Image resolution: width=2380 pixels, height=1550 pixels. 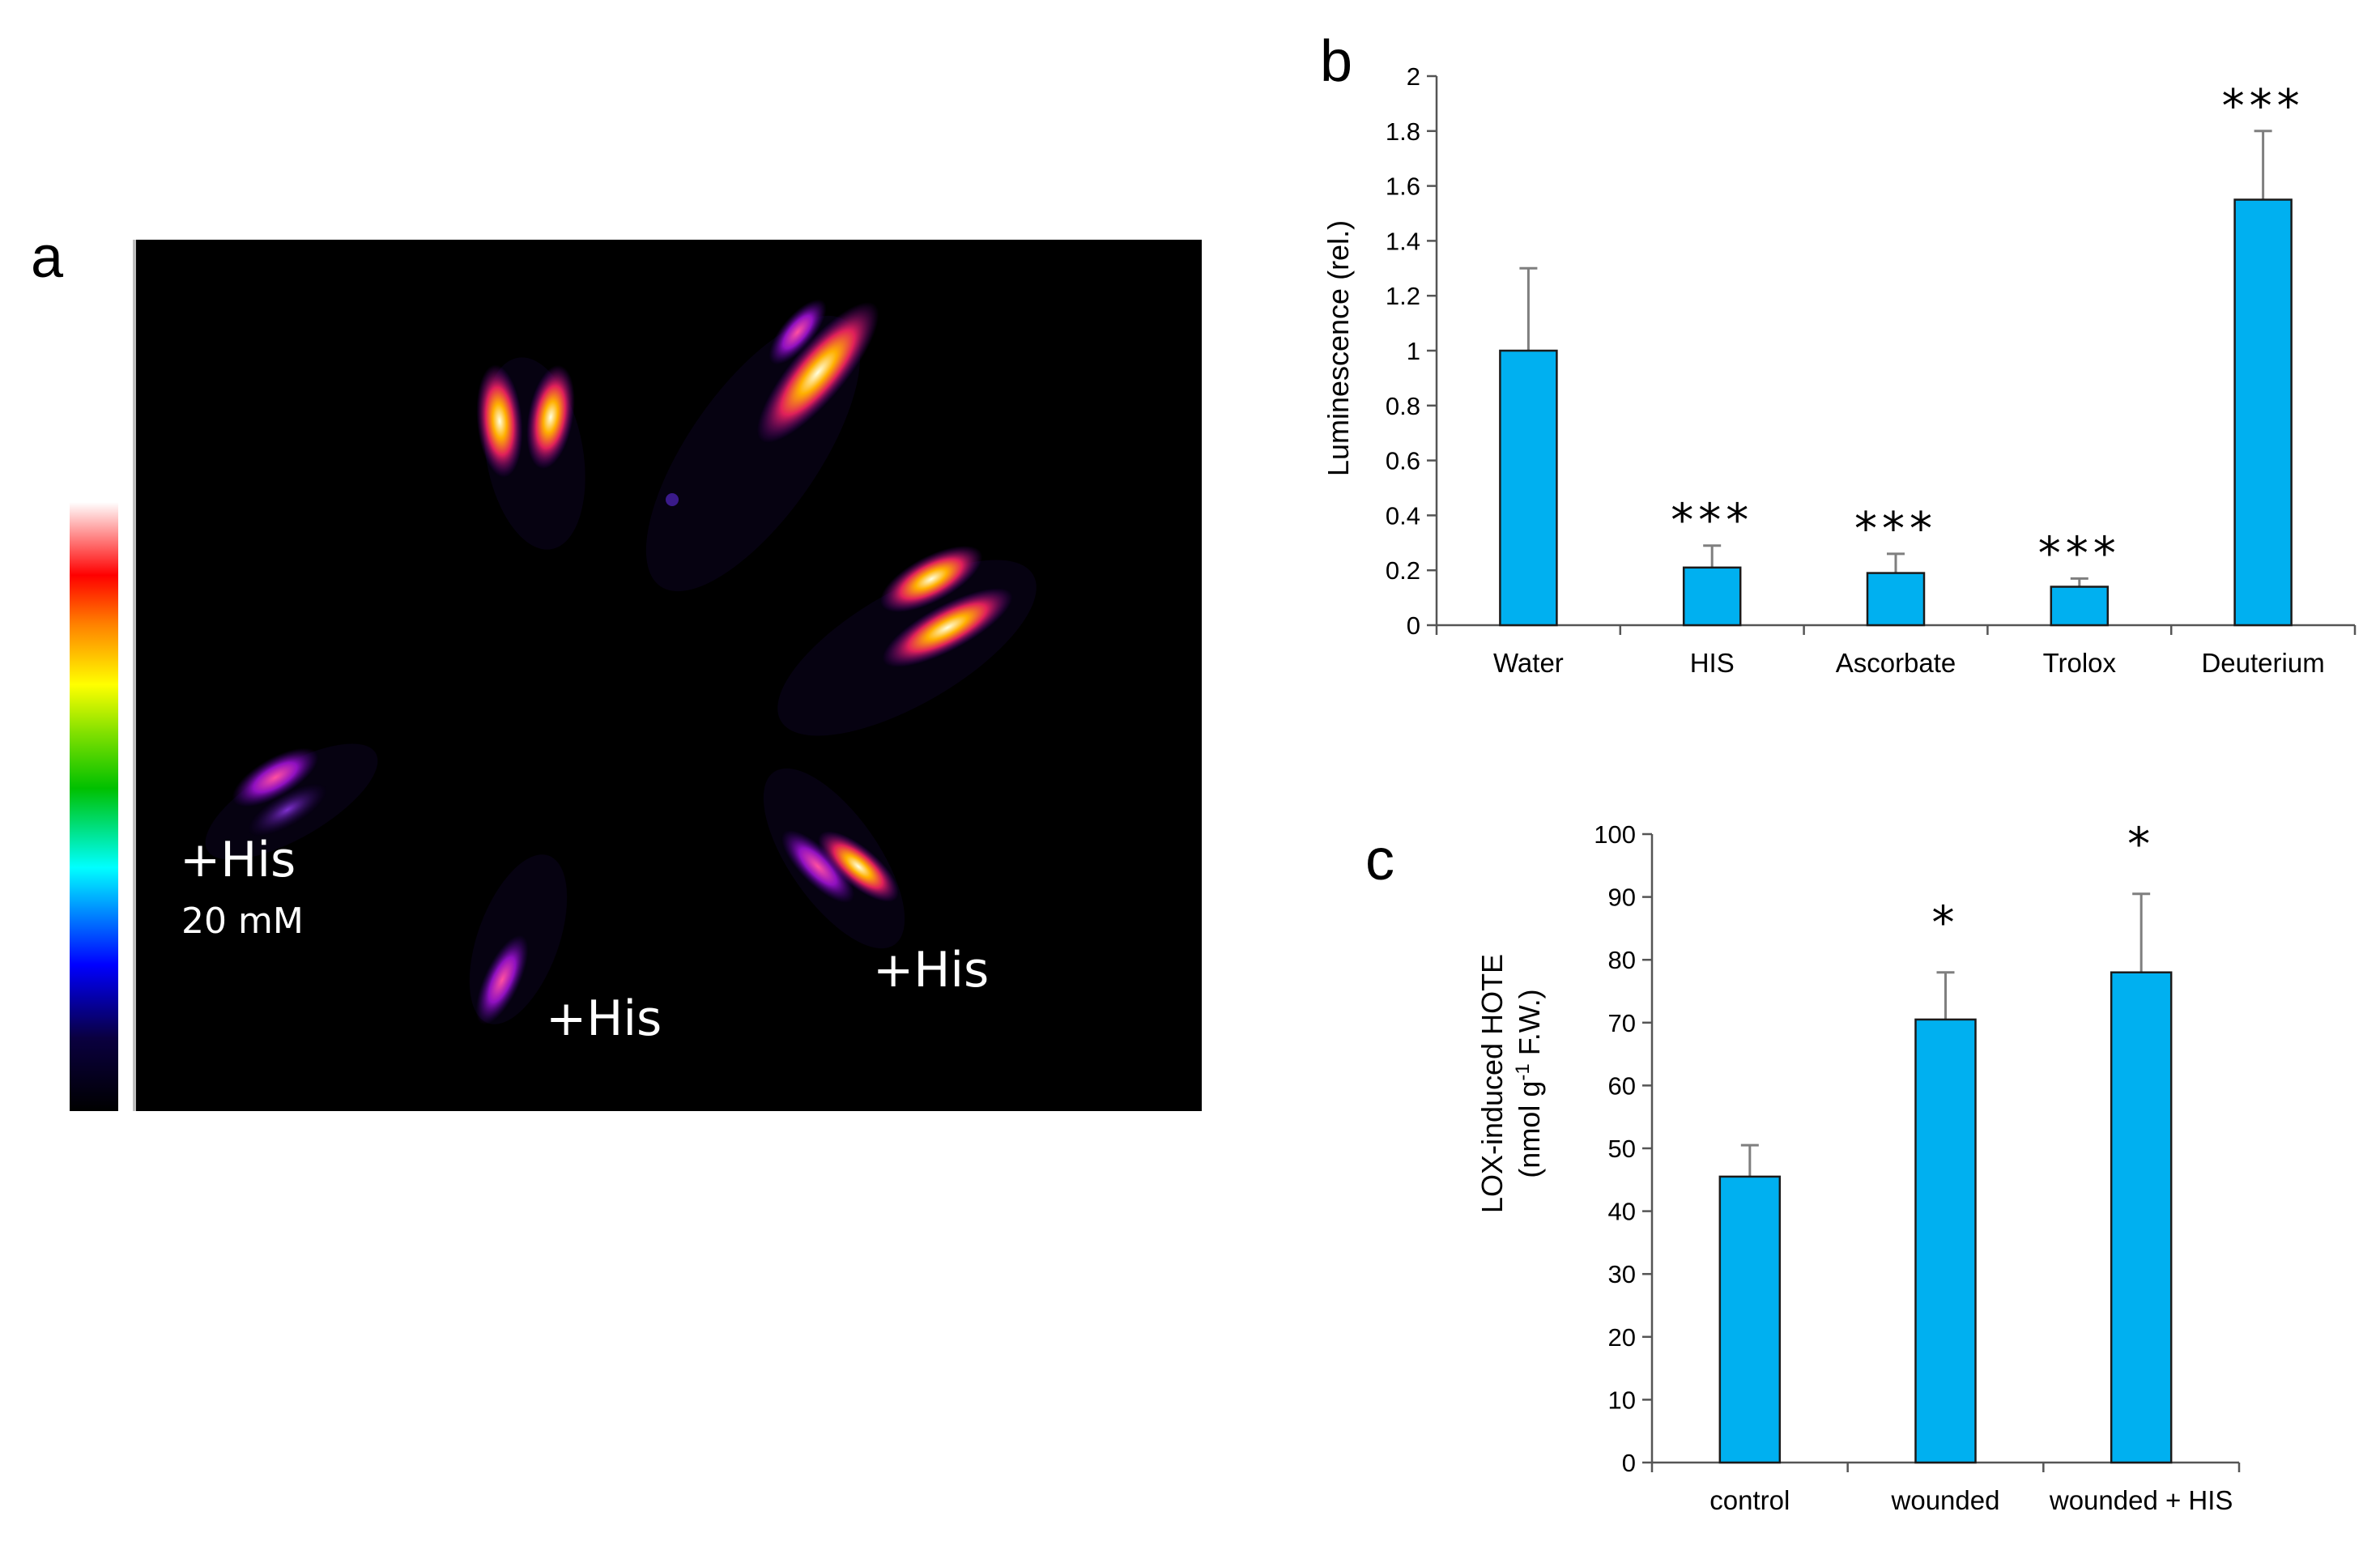 What do you see at coordinates (1946, 1241) in the screenshot?
I see `bar-wounded` at bounding box center [1946, 1241].